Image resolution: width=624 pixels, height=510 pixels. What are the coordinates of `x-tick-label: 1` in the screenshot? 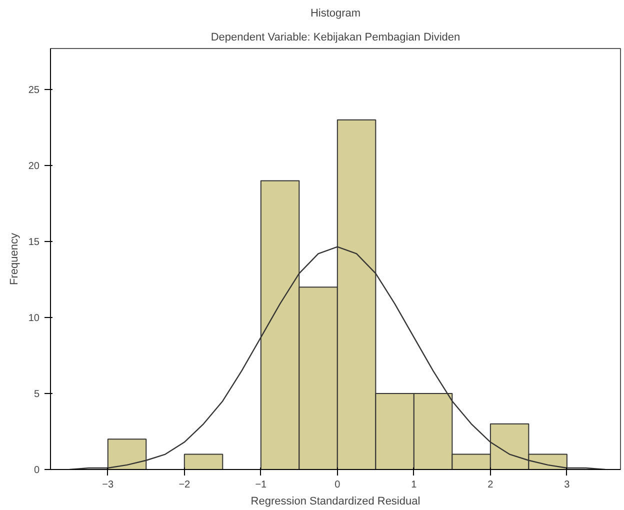 It's located at (414, 485).